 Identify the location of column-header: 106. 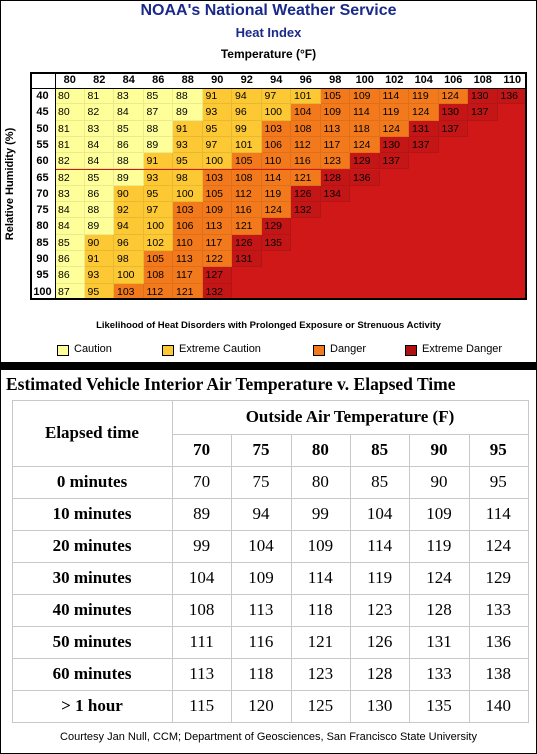
(453, 80).